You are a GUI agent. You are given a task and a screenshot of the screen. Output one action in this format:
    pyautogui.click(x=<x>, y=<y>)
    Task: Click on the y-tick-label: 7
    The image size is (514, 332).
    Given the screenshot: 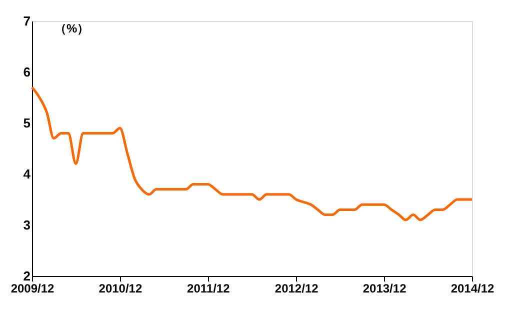 What is the action you would take?
    pyautogui.click(x=26, y=21)
    